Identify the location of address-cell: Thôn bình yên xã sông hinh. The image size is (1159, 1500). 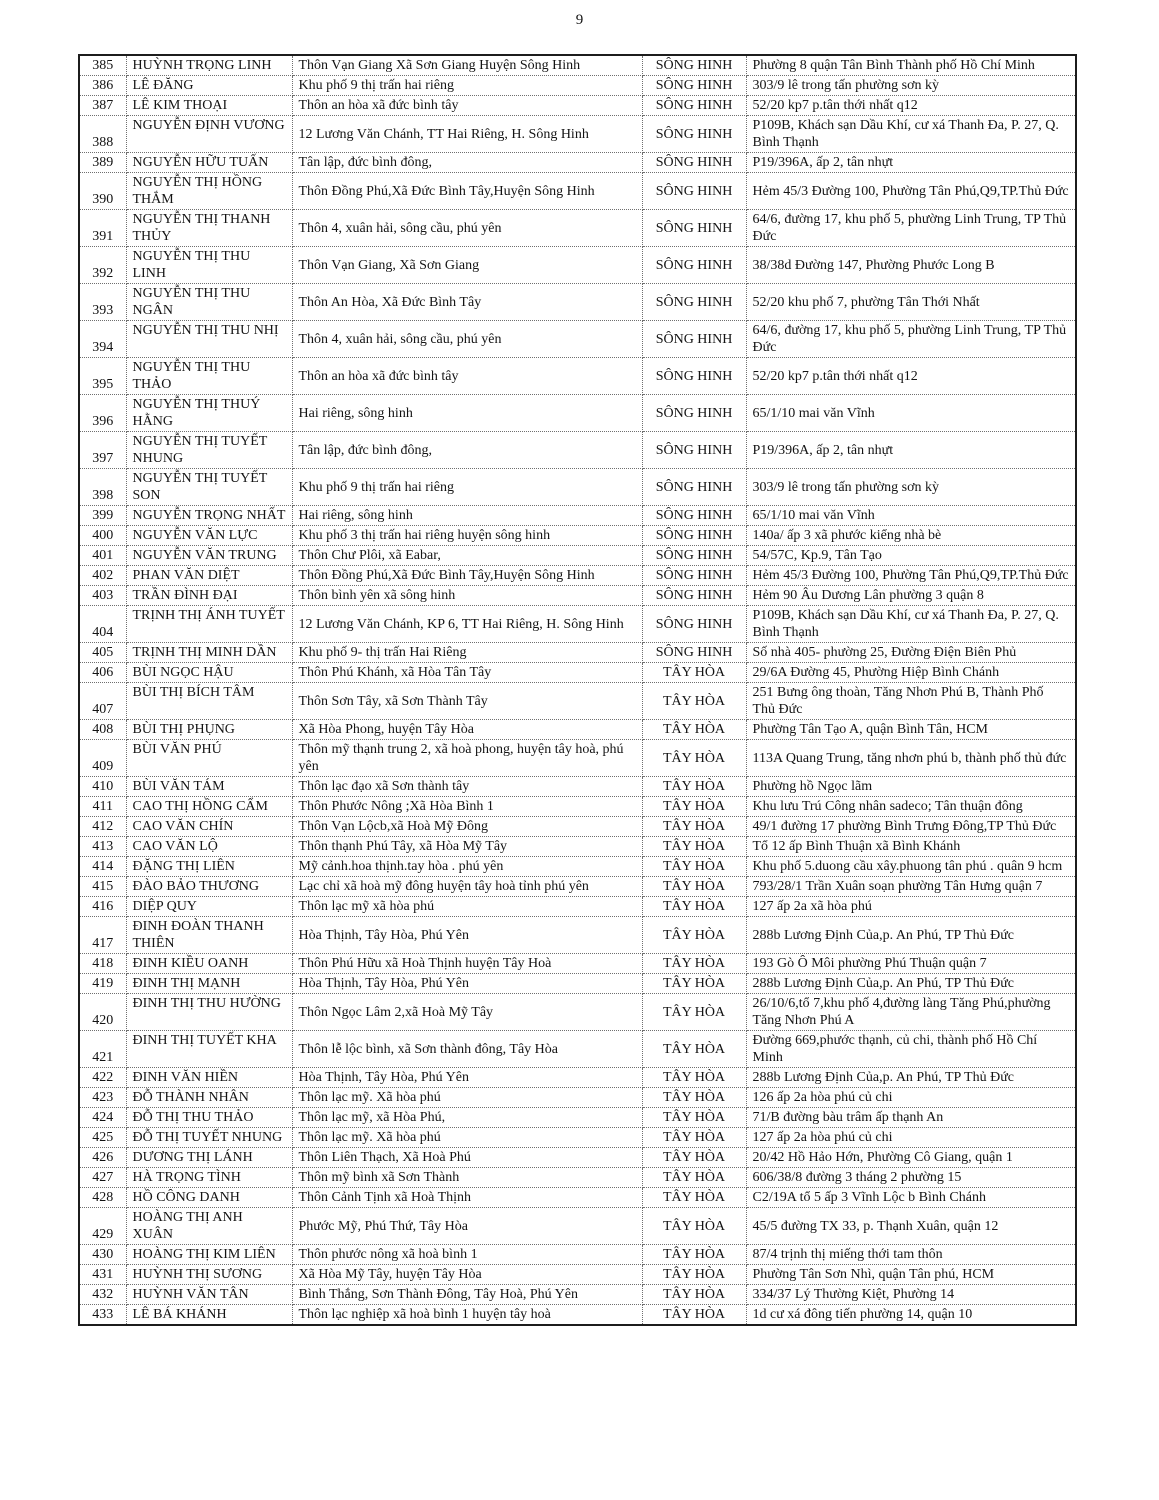
(467, 595).